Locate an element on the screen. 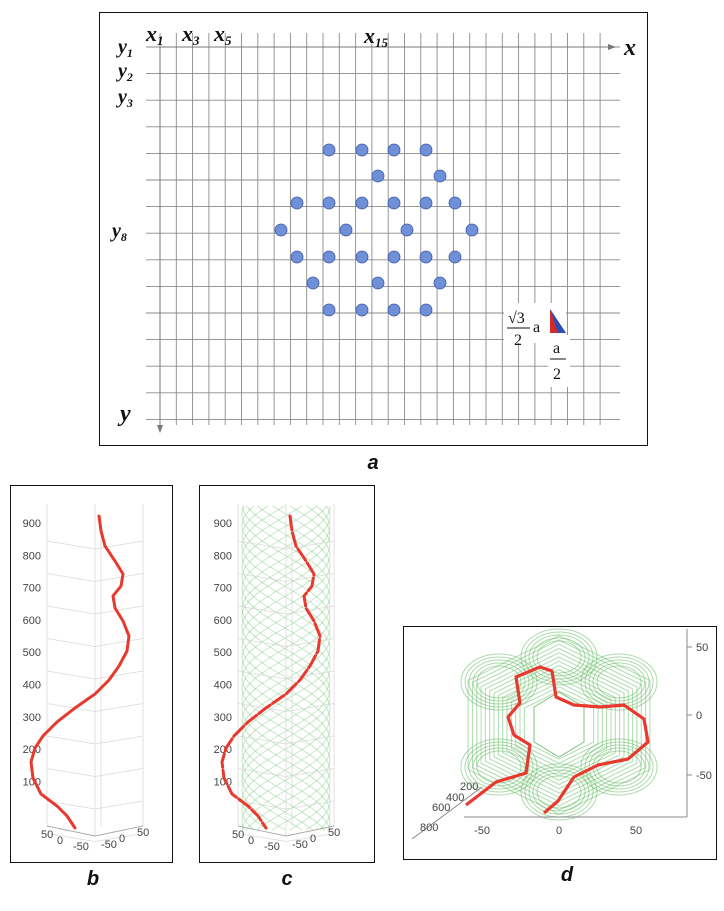  triangle-blue is located at coordinates (558, 321).